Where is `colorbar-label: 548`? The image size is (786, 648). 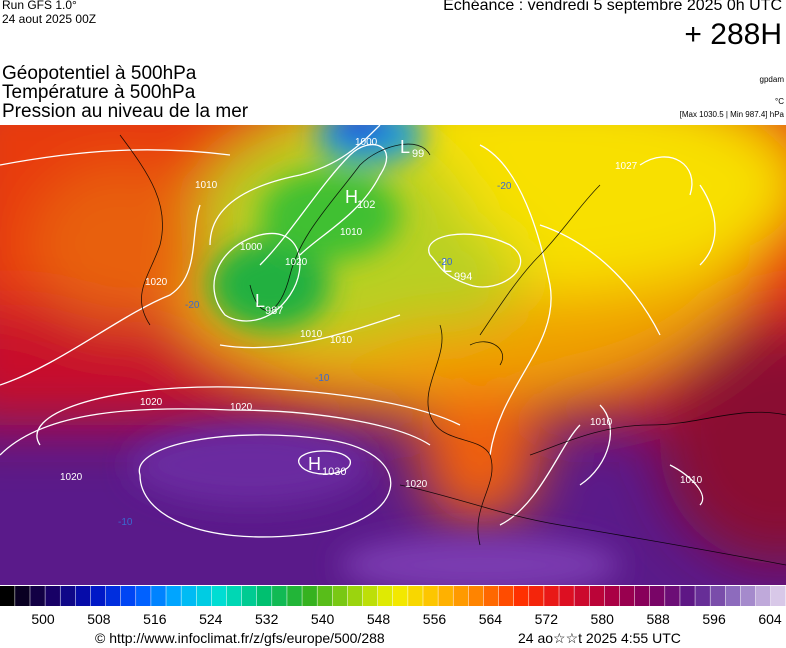
colorbar-label: 548 is located at coordinates (379, 619).